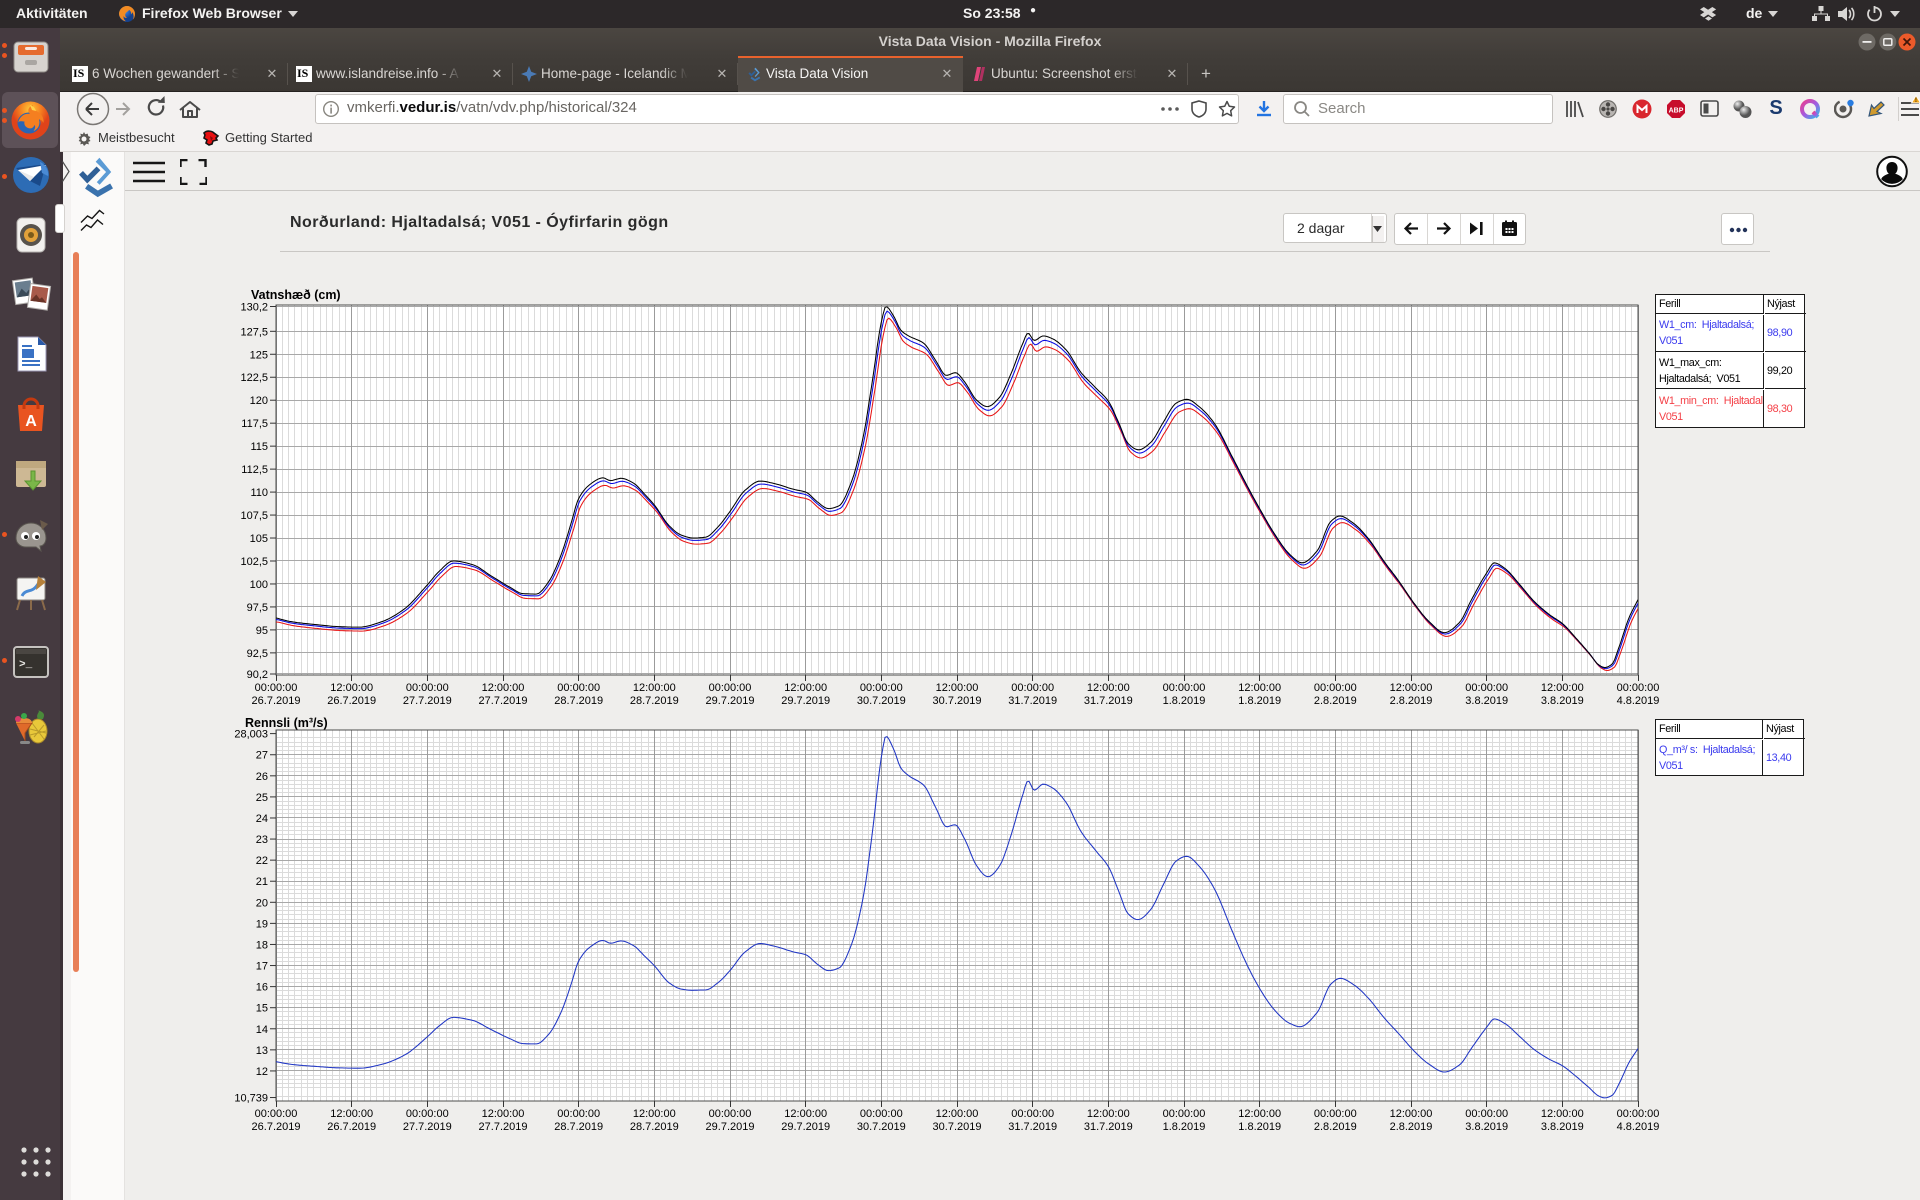 The height and width of the screenshot is (1200, 1920). I want to click on svg-text: 105, so click(259, 539).